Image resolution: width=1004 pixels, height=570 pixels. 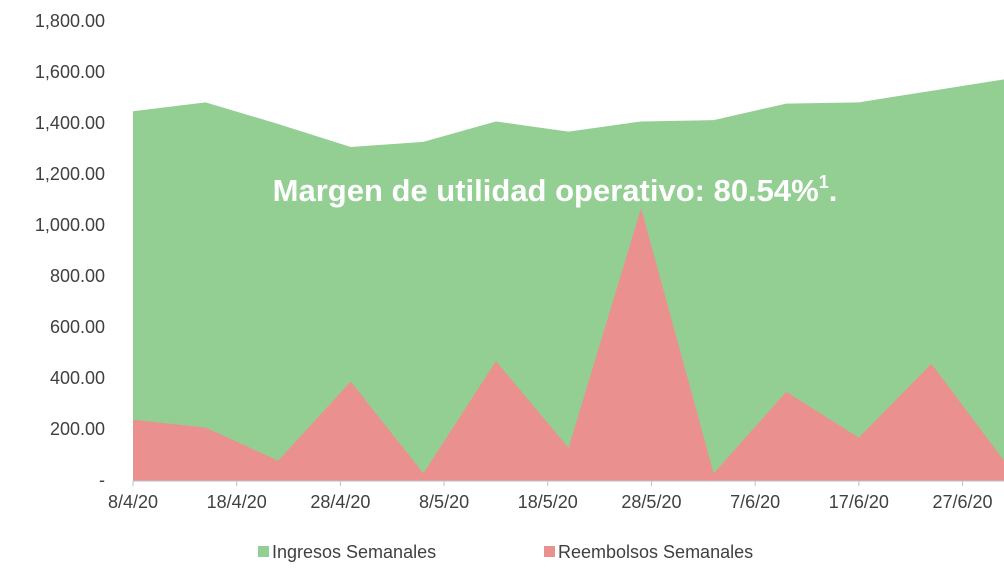 What do you see at coordinates (833, 190) in the screenshot?
I see `annotation-suffix: .` at bounding box center [833, 190].